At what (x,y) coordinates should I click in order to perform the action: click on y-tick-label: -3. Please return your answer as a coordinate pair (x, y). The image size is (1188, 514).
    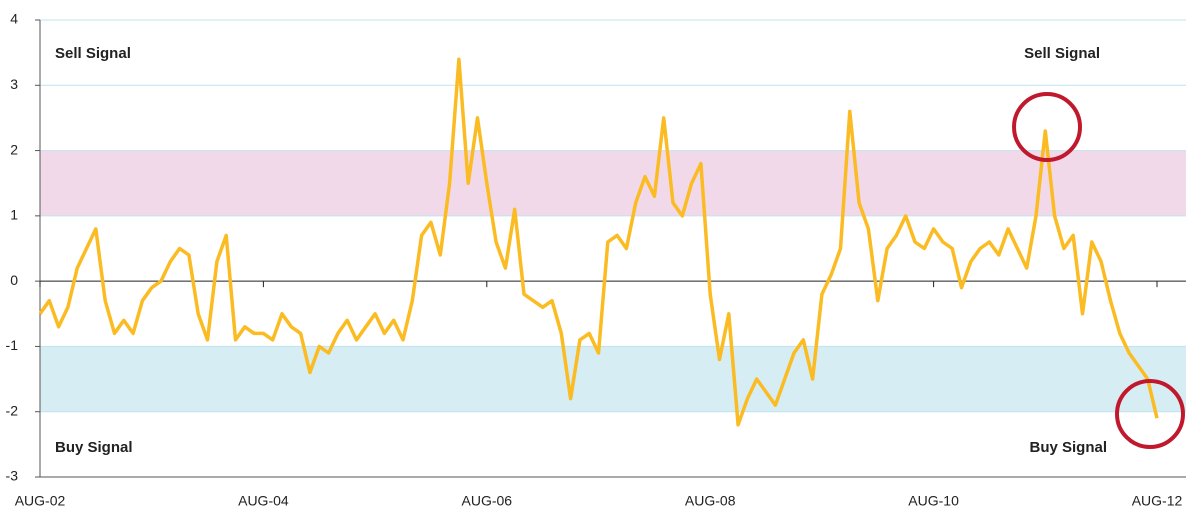
    Looking at the image, I should click on (12, 476).